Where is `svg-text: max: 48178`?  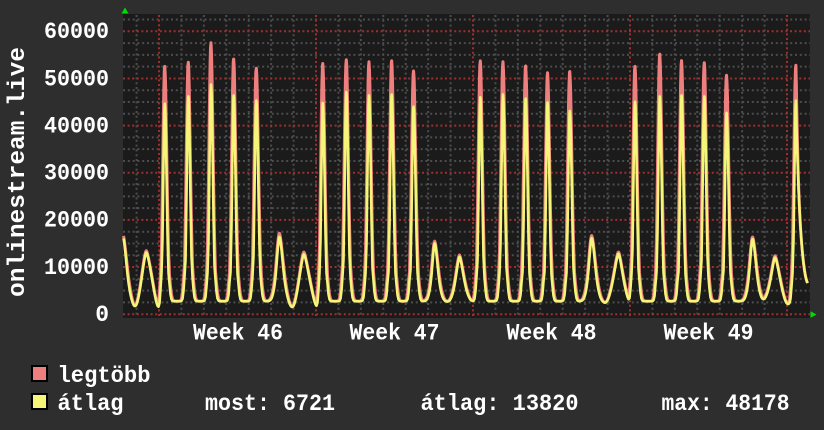
svg-text: max: 48178 is located at coordinates (726, 404).